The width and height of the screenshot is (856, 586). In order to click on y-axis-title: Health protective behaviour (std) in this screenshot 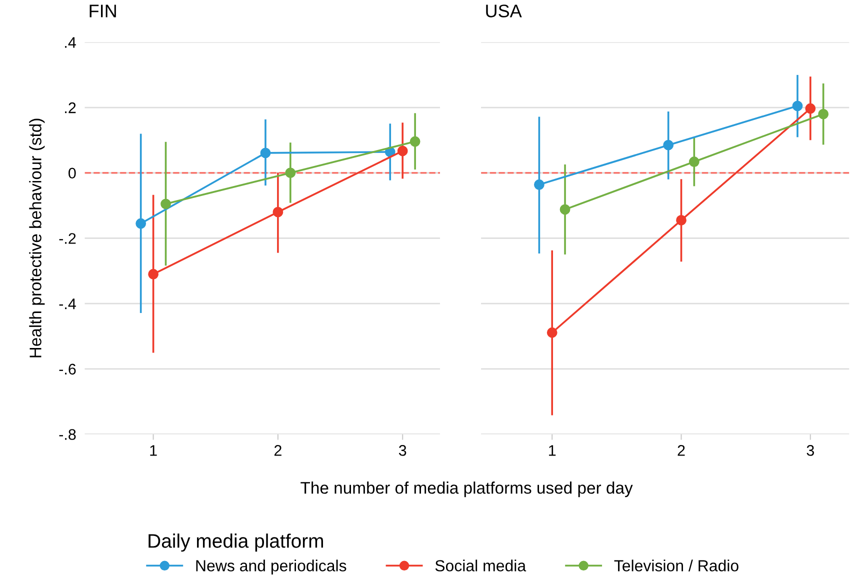, I will do `click(37, 238)`.